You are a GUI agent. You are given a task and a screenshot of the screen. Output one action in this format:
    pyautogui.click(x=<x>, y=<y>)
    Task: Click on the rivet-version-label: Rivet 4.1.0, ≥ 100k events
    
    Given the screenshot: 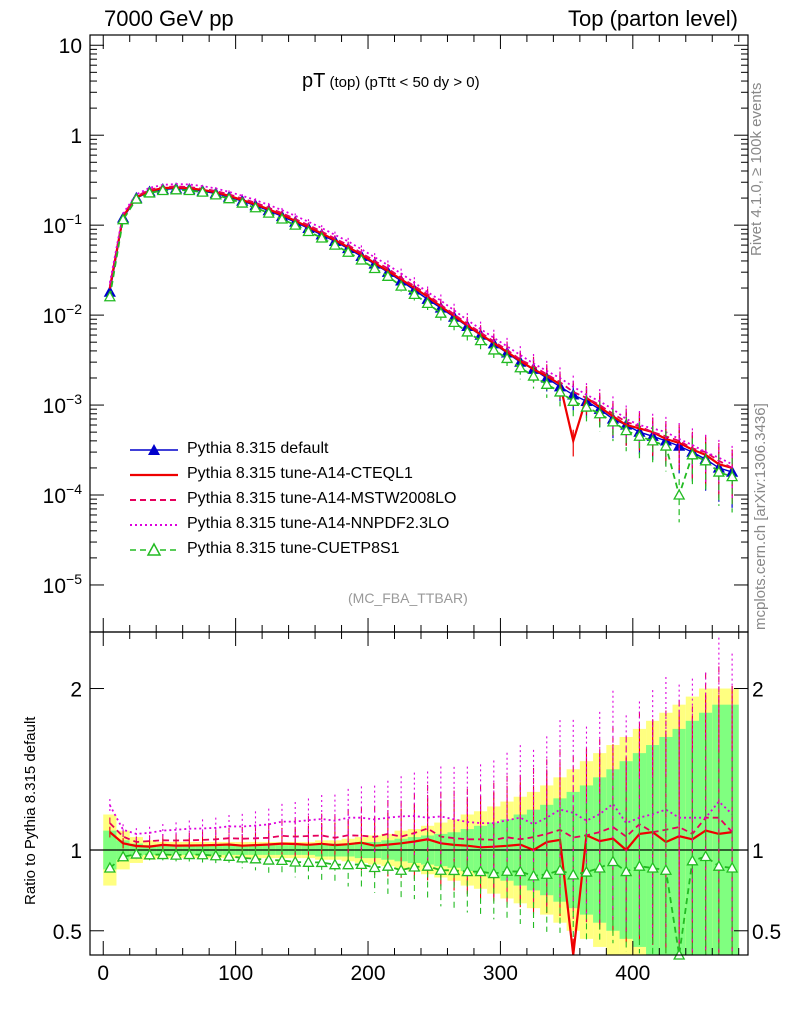 What is the action you would take?
    pyautogui.click(x=756, y=169)
    